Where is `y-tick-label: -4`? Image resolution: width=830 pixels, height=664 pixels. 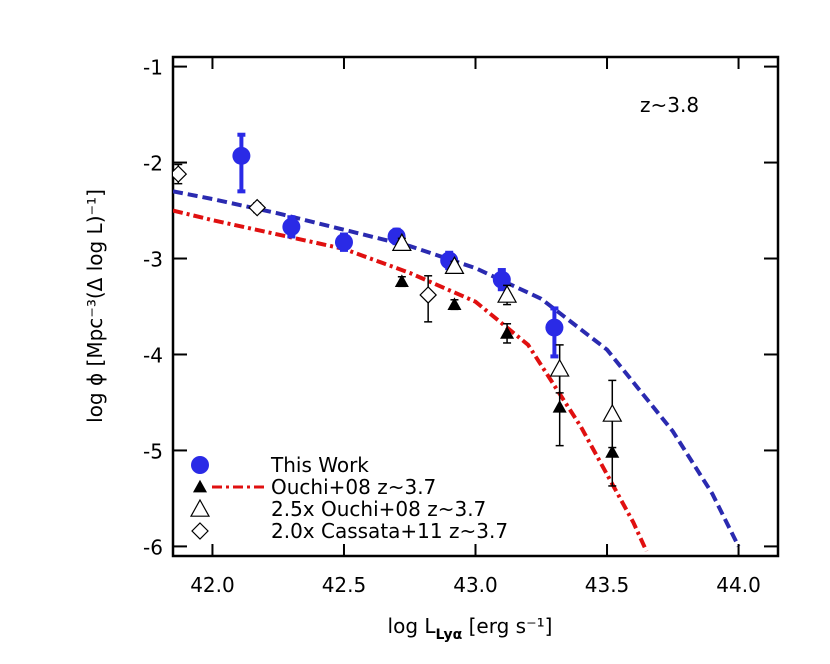 y-tick-label: -4 is located at coordinates (153, 355).